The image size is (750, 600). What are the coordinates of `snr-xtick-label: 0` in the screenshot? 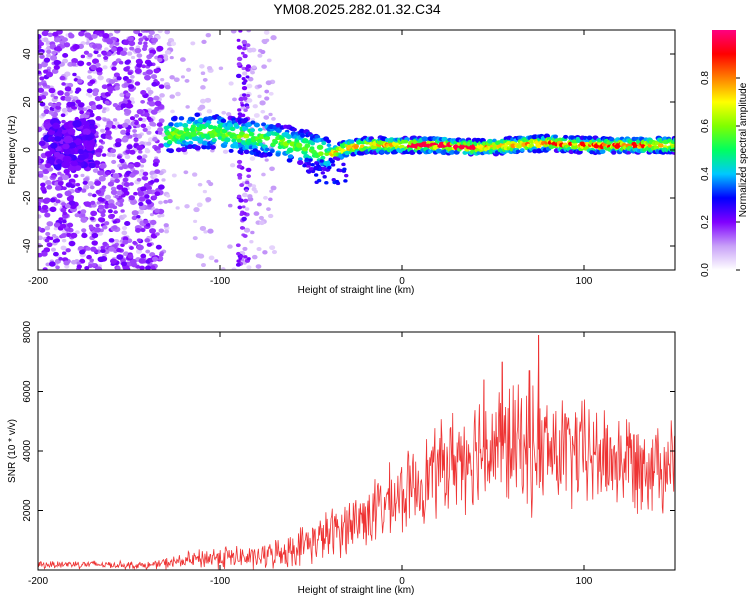 It's located at (402, 581).